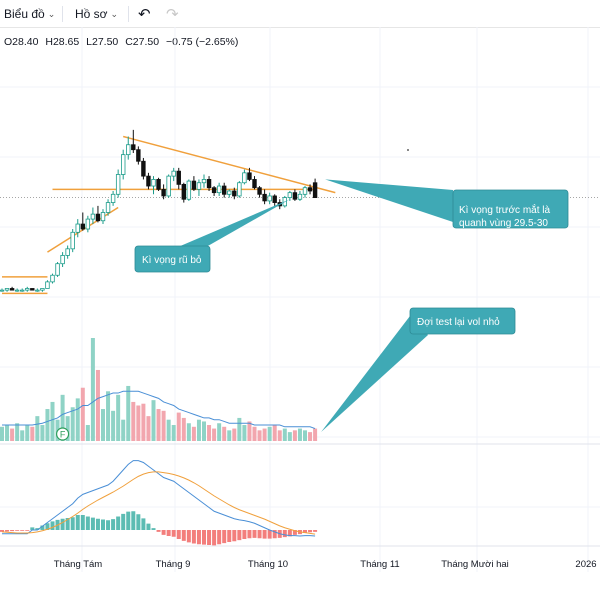  I want to click on profile-menu-label: Hồ sơ, so click(91, 14).